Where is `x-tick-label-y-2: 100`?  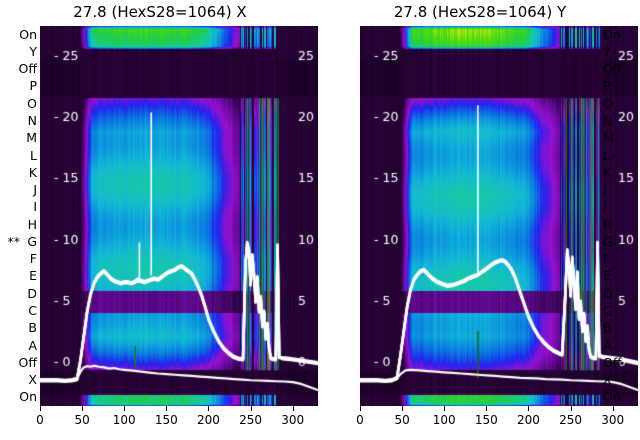 x-tick-label-y-2: 100 is located at coordinates (444, 420).